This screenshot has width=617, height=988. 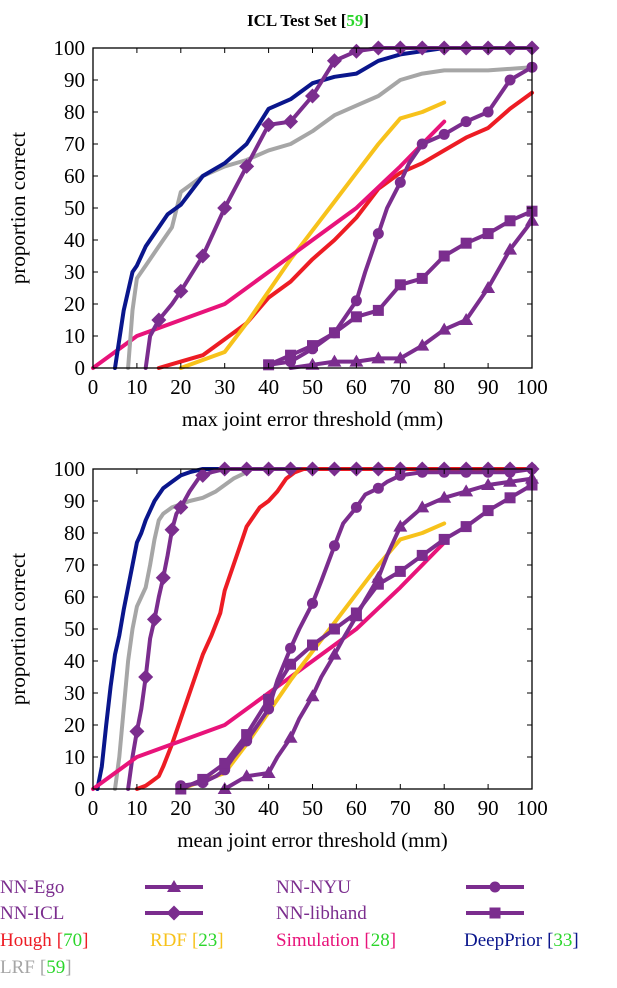 What do you see at coordinates (495, 887) in the screenshot?
I see `legend-marker-nn-nyu` at bounding box center [495, 887].